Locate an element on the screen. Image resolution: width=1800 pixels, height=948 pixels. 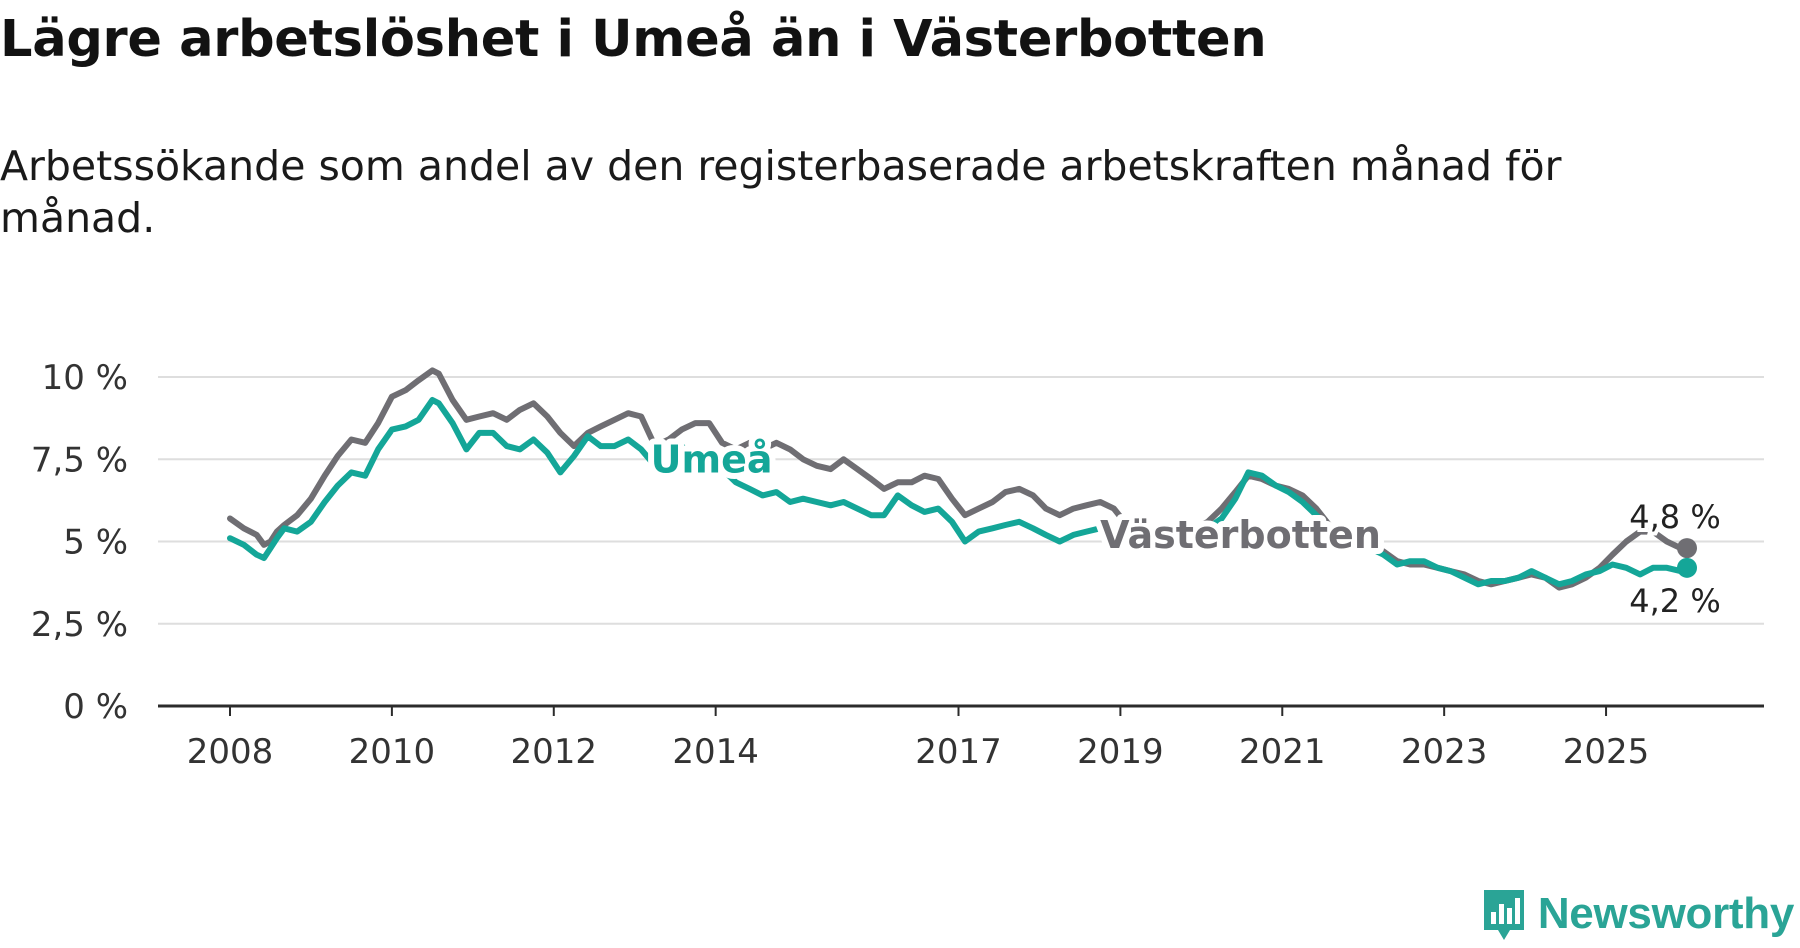
newsworthy-logo: Newsworthy is located at coordinates (1637, 914).